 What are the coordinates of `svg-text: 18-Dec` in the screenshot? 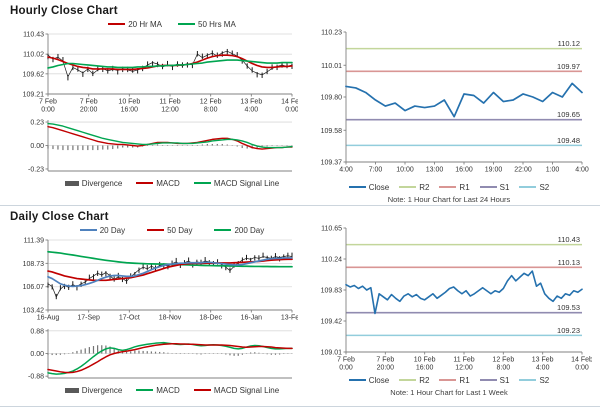 It's located at (210, 318).